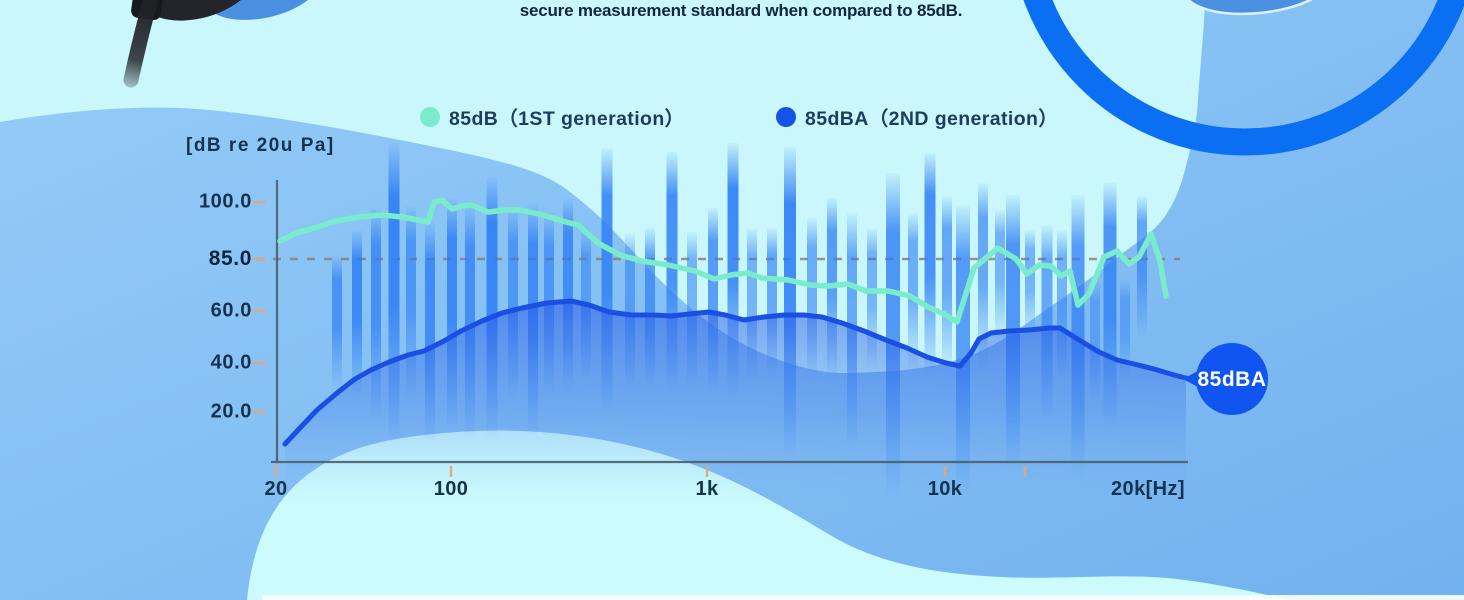 The width and height of the screenshot is (1464, 600). What do you see at coordinates (430, 116) in the screenshot?
I see `gen1-legend-dot-icon` at bounding box center [430, 116].